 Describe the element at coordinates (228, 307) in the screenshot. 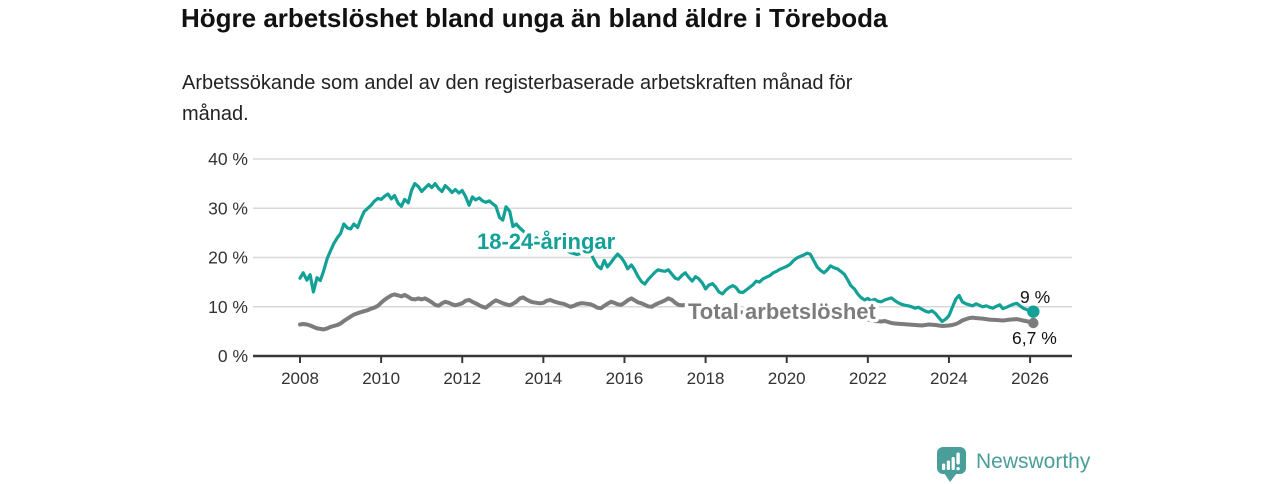

I see `y-tick-label: 10 %` at that location.